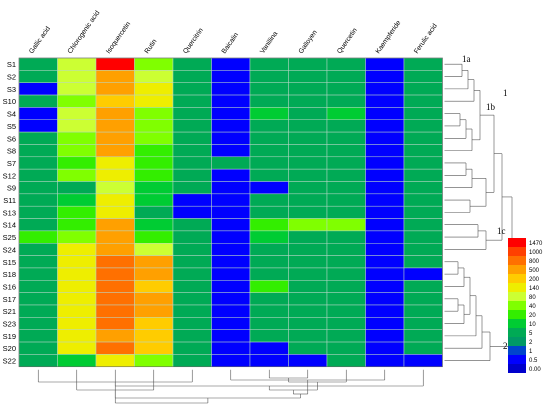 The height and width of the screenshot is (406, 550). What do you see at coordinates (38, 212) in the screenshot?
I see `heatmap-cell-S13-gallic-acid` at bounding box center [38, 212].